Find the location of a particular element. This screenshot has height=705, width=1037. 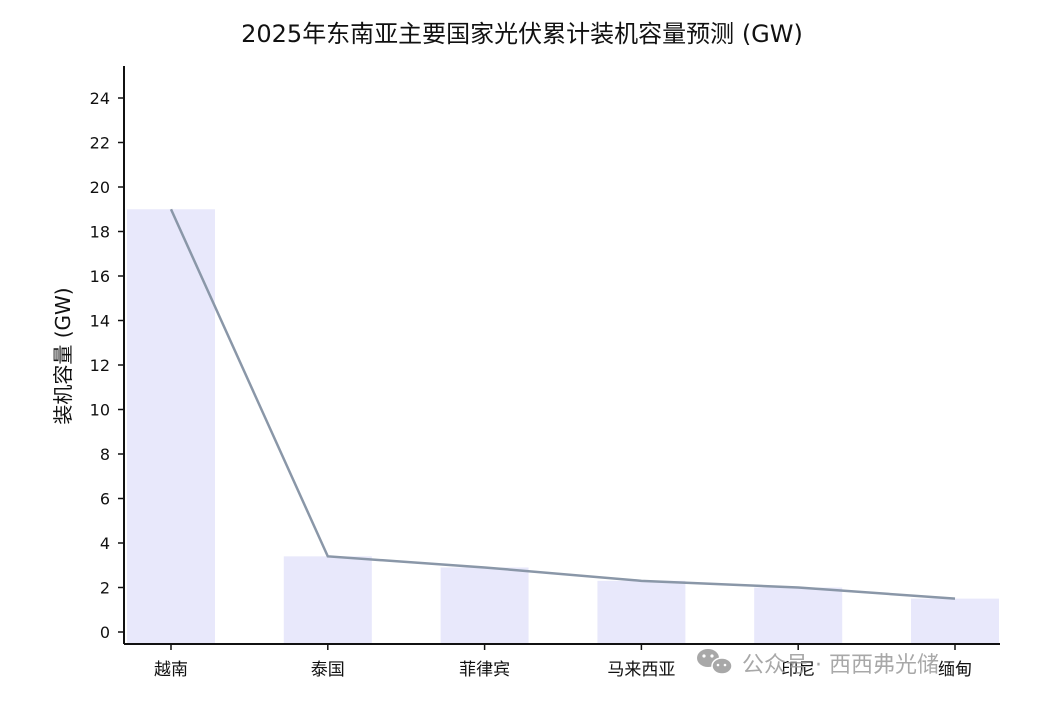

y-axis-title: 装机容量 (GW) is located at coordinates (63, 355).